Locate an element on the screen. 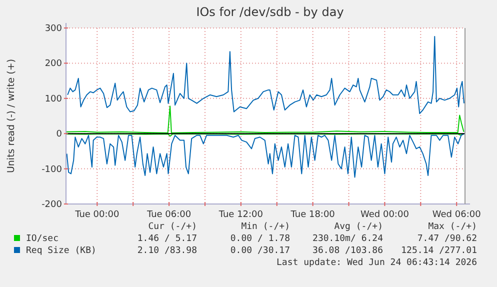 The width and height of the screenshot is (497, 287). text: 0.00 /30.17 is located at coordinates (260, 251).